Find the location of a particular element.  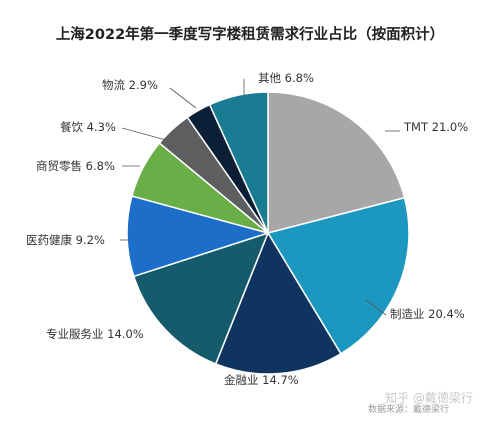

slice-label-7: 餐饮 4.3% is located at coordinates (88, 127).